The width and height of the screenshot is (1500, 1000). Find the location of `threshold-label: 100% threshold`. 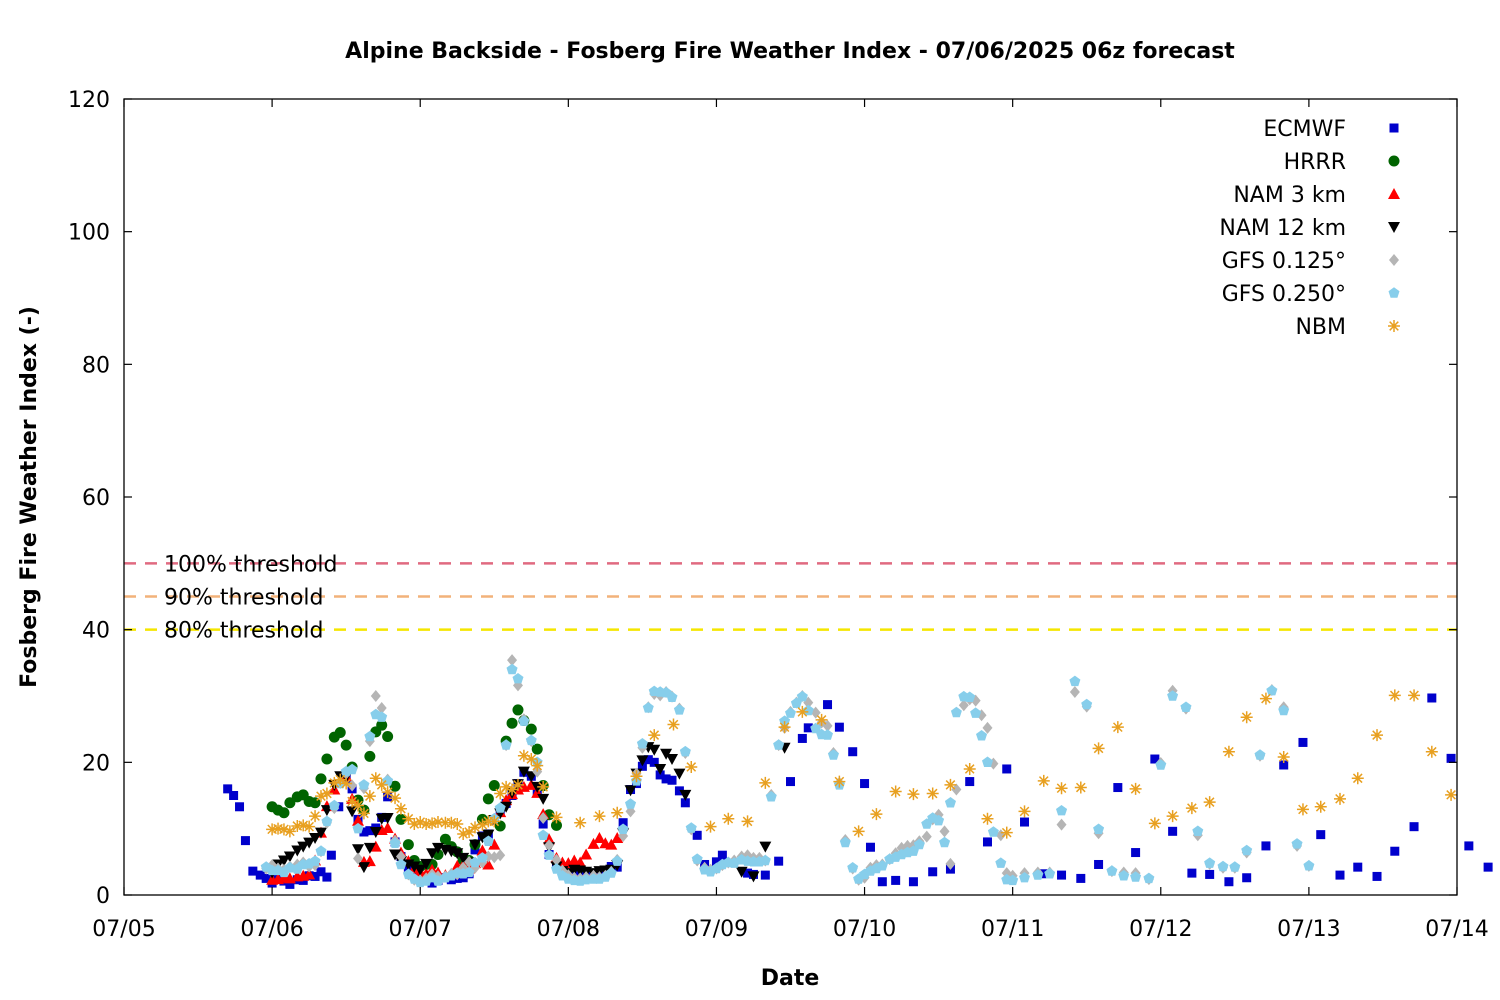

threshold-label: 100% threshold is located at coordinates (251, 564).